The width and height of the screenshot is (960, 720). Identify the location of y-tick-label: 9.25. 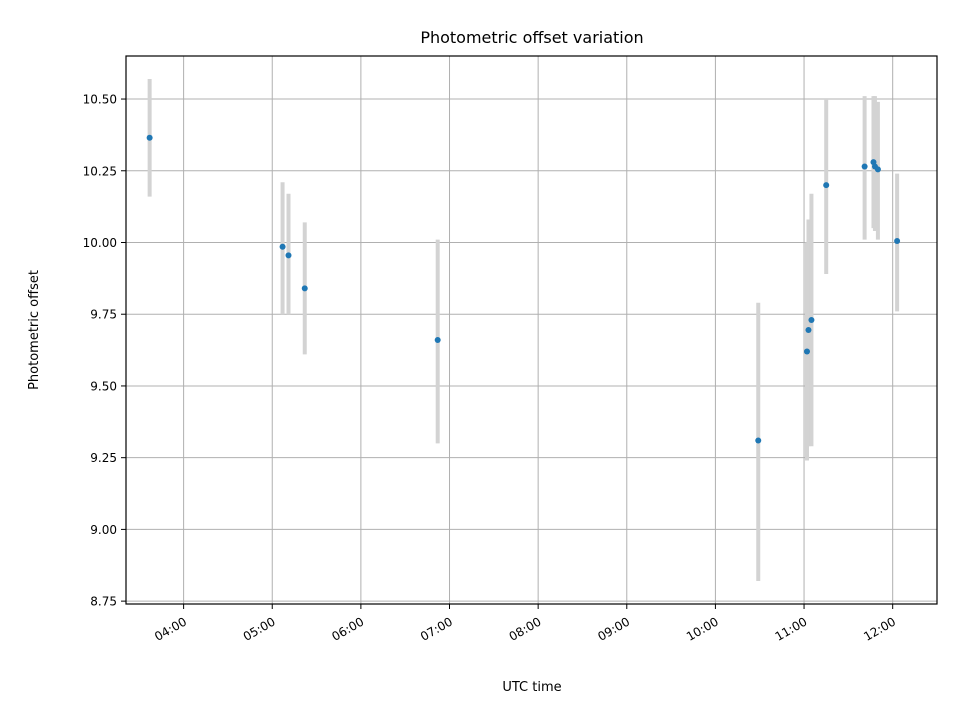
(103, 458).